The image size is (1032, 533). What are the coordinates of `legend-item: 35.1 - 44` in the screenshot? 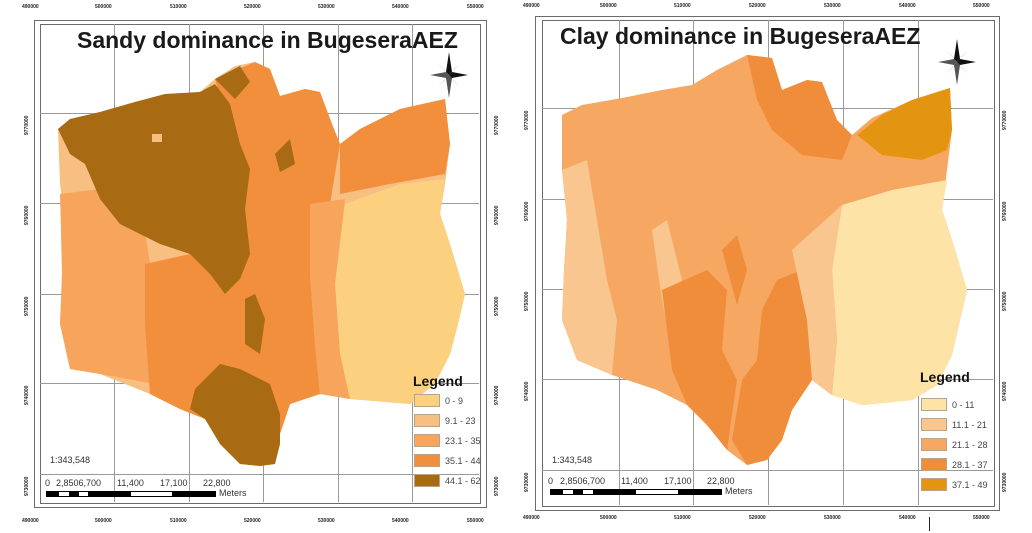 It's located at (447, 460).